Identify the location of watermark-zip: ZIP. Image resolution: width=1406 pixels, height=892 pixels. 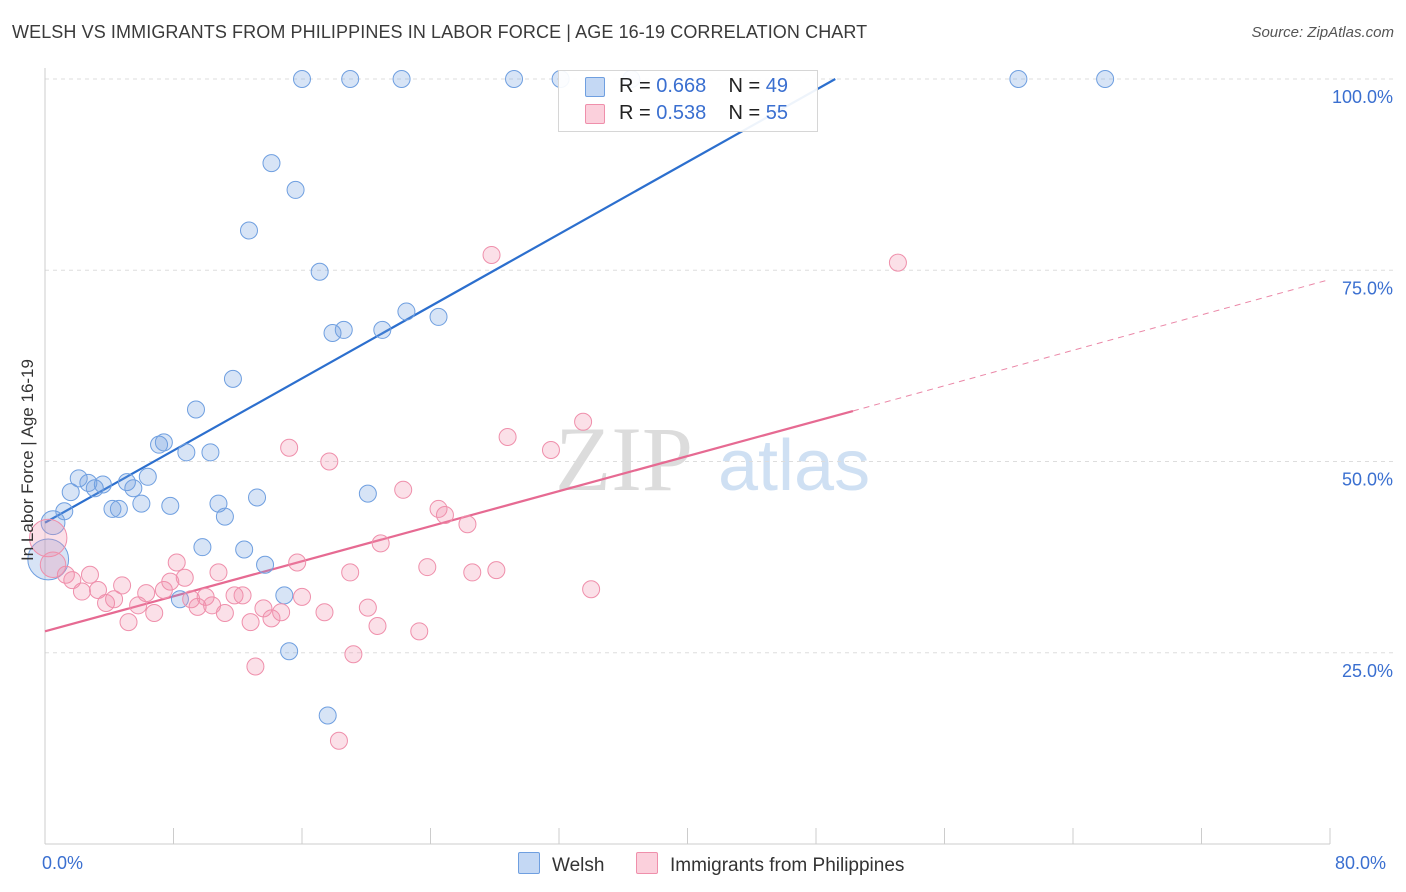
(624, 459).